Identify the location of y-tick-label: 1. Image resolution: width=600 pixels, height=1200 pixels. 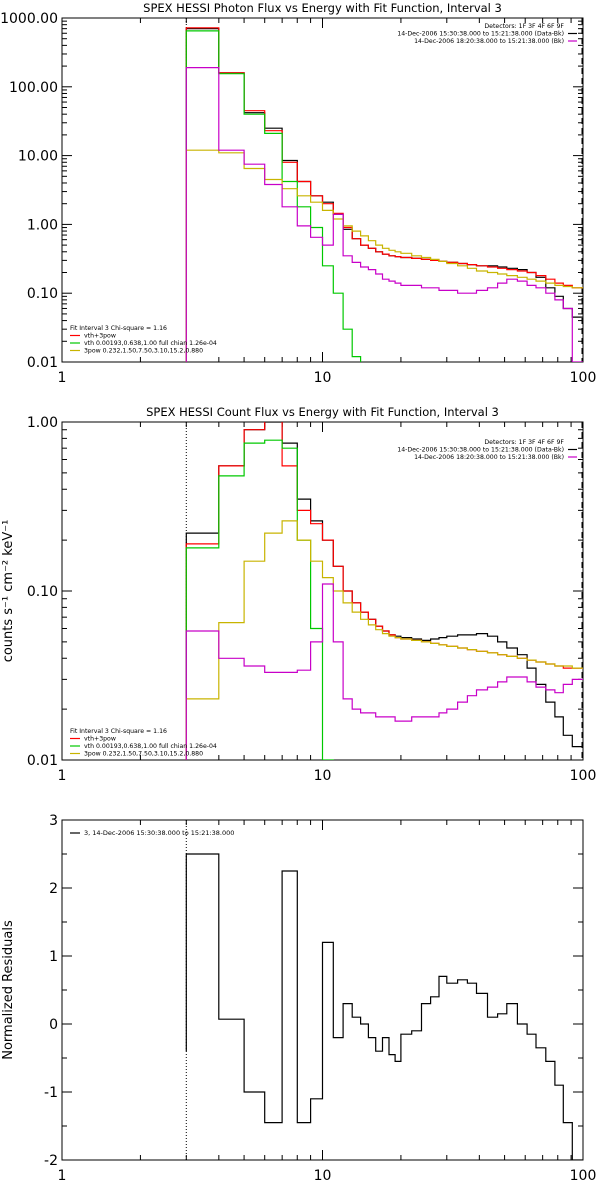
(53, 957).